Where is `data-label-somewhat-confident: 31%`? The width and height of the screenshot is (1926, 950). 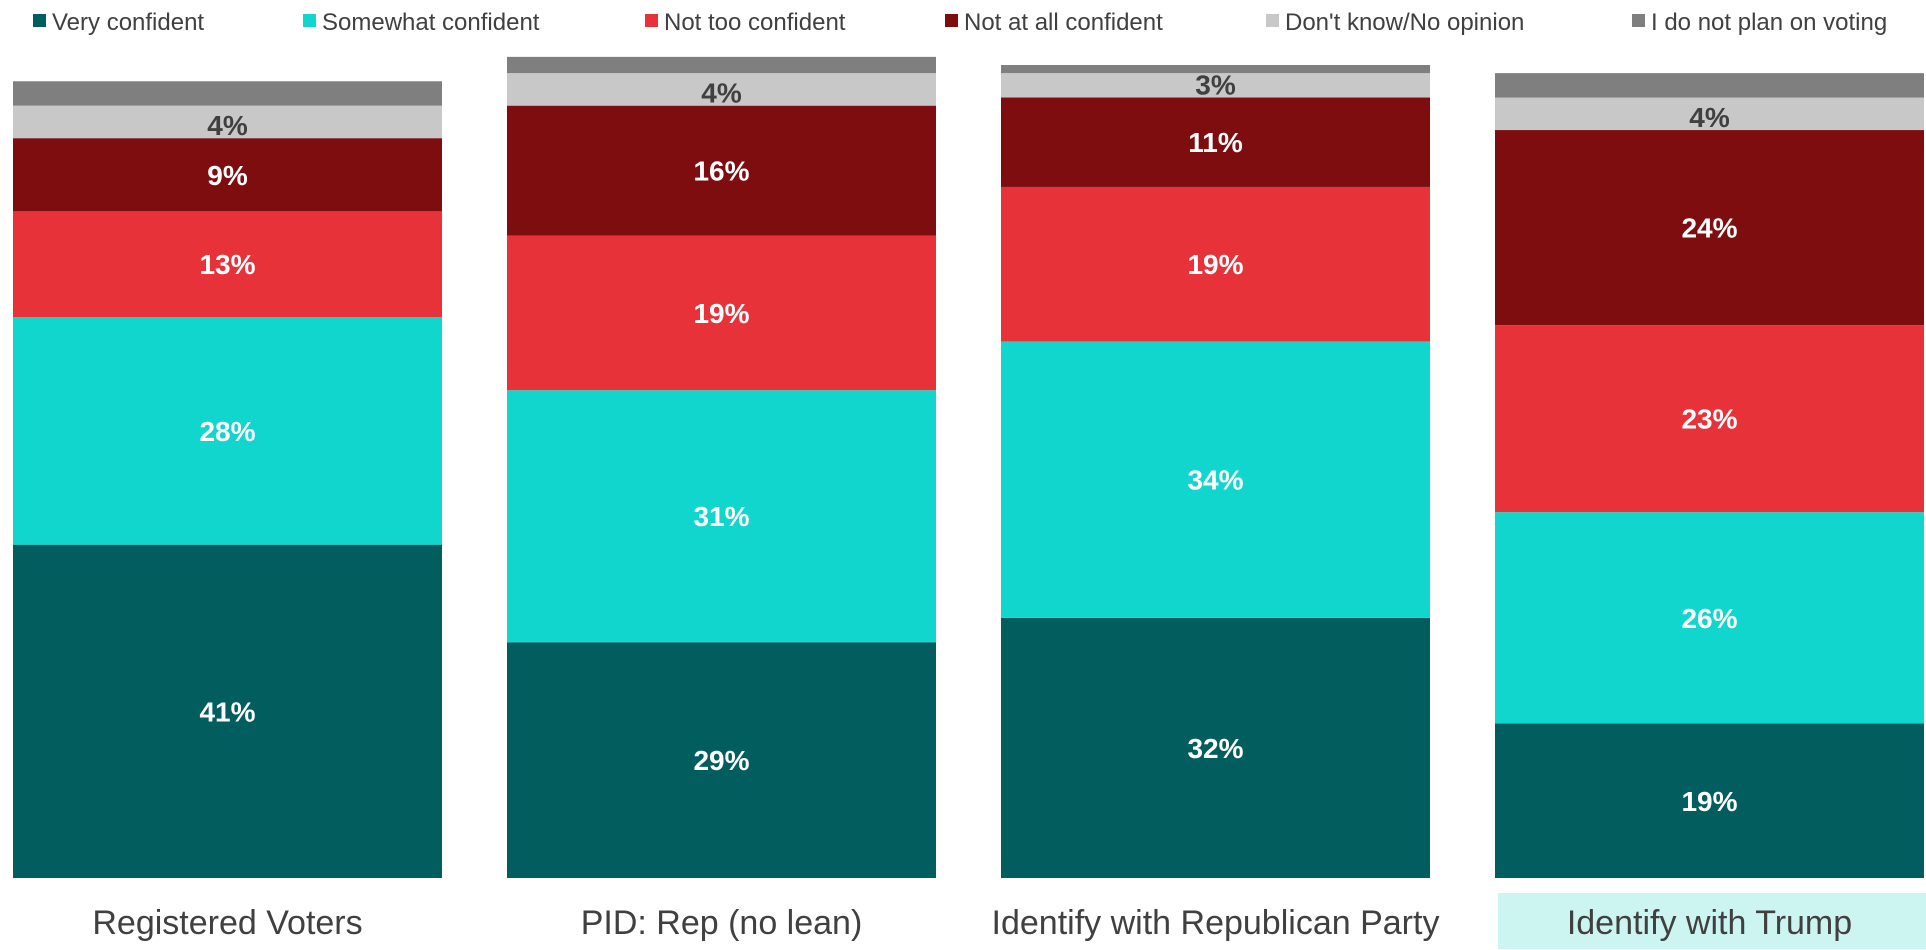 data-label-somewhat-confident: 31% is located at coordinates (721, 516).